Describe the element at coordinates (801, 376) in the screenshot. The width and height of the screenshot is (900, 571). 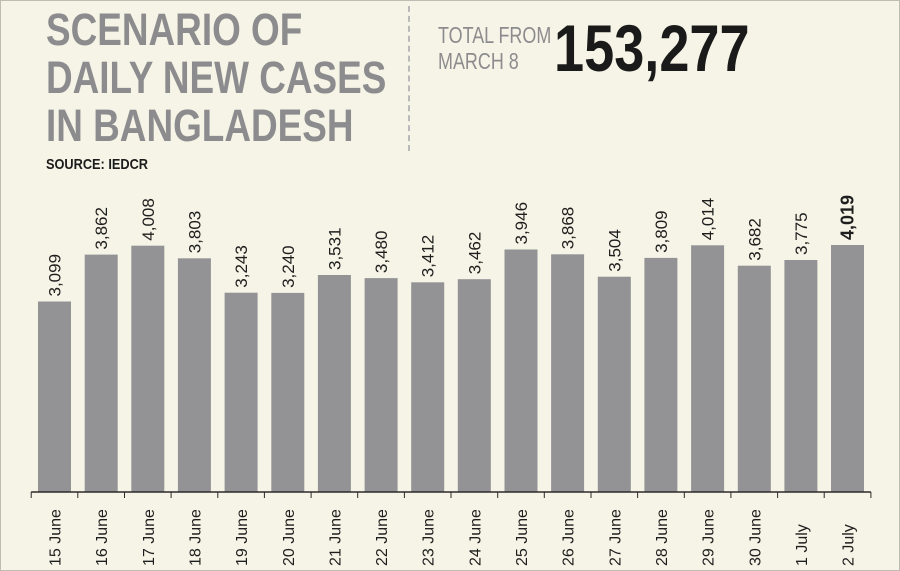
I see `bar-1-july` at that location.